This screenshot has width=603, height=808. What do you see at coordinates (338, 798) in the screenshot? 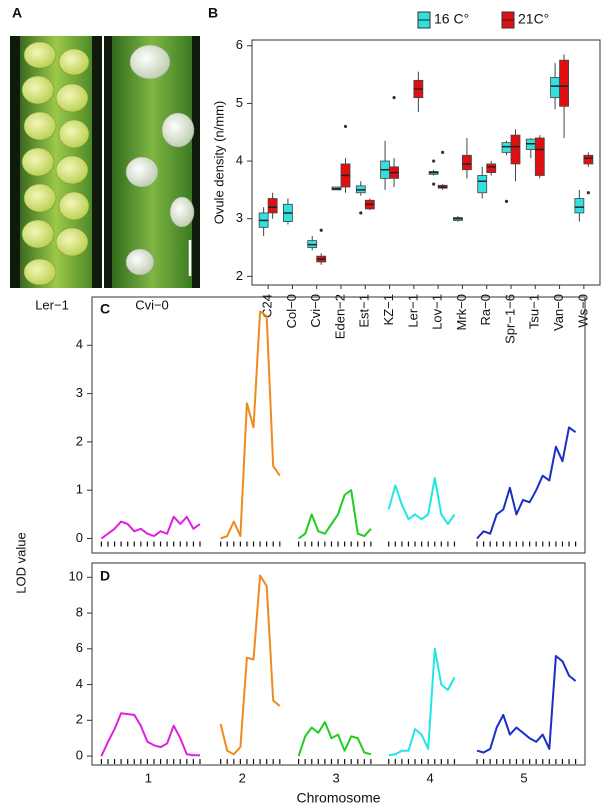
I see `x-axis-label: Chromosome` at bounding box center [338, 798].